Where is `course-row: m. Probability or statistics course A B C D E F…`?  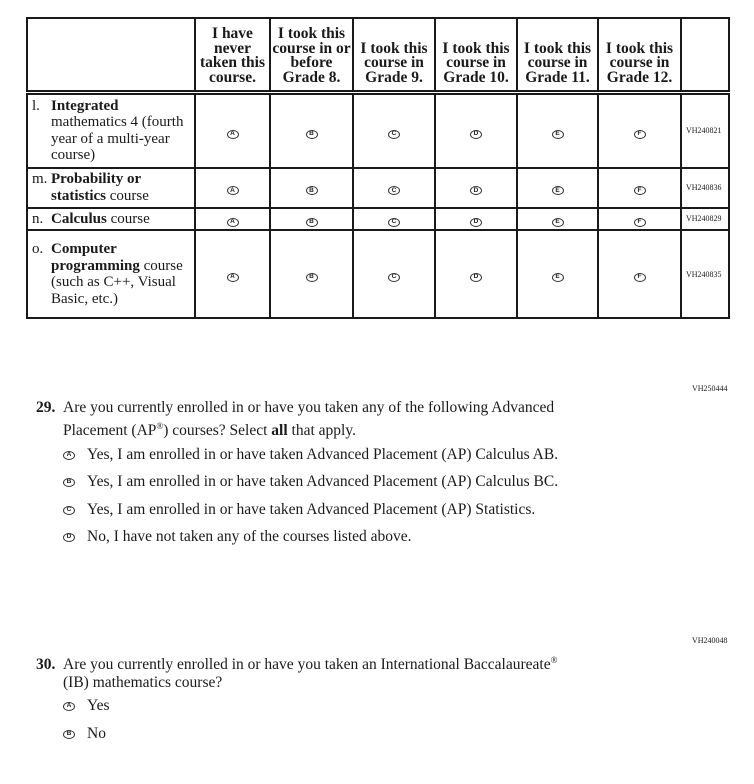
course-row: m. Probability or statistics course A B C D E F… is located at coordinates (378, 187).